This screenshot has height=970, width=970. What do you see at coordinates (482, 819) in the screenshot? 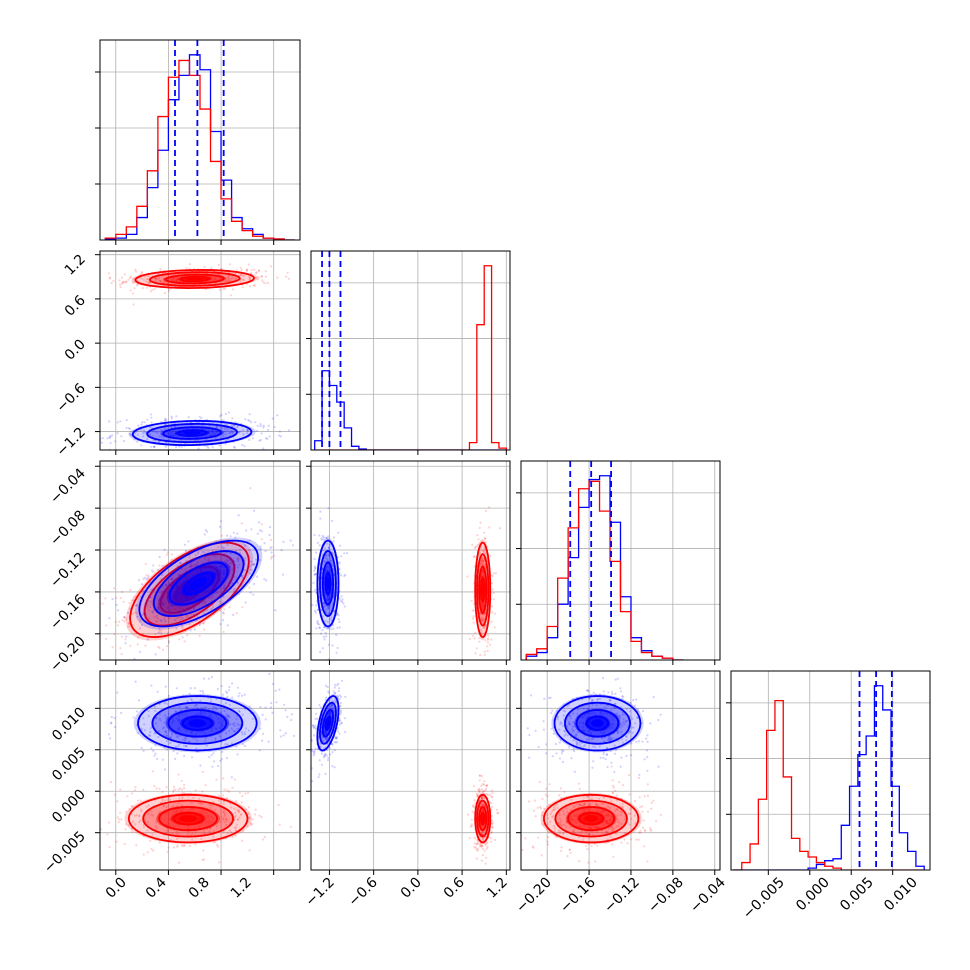
I see `red-density-band` at bounding box center [482, 819].